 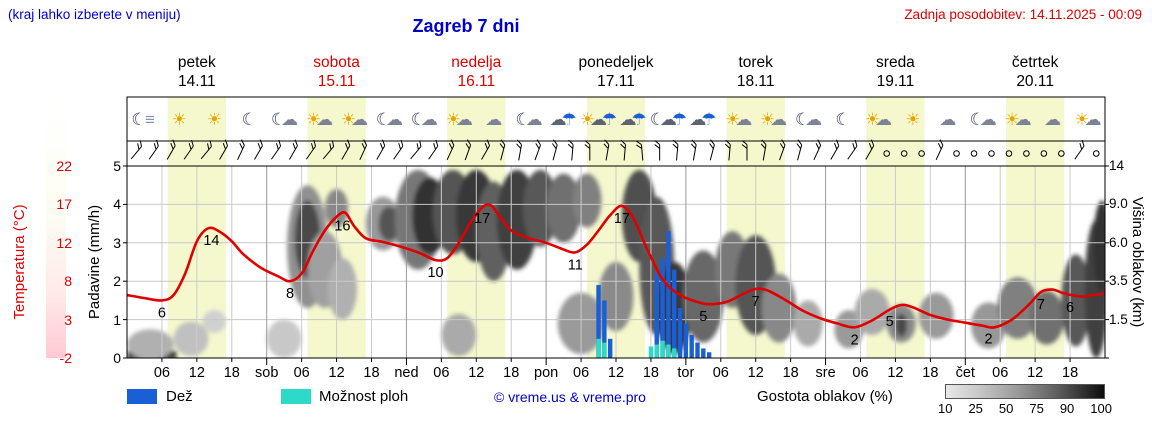 What do you see at coordinates (546, 373) in the screenshot?
I see `x-tick-label: pon` at bounding box center [546, 373].